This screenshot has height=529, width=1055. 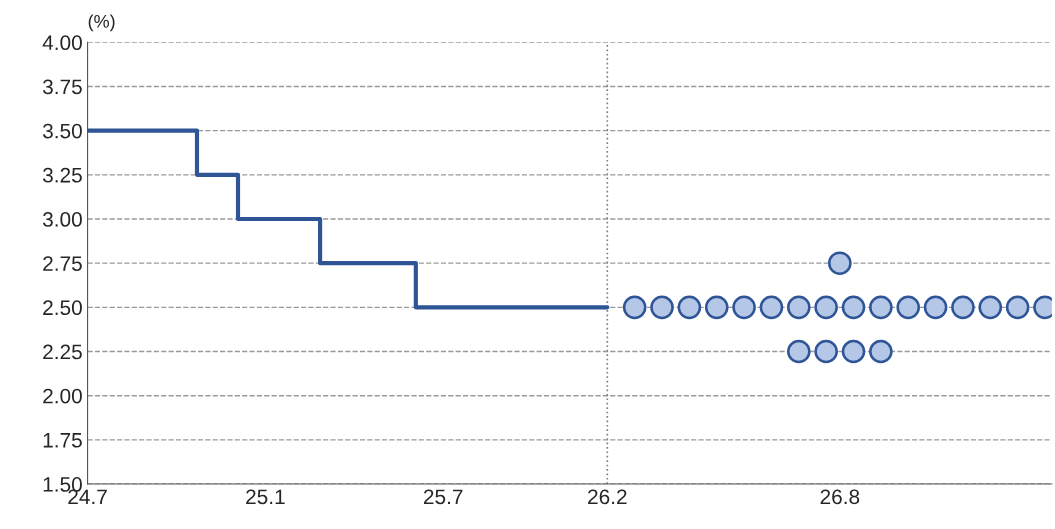 What do you see at coordinates (62, 219) in the screenshot?
I see `y-tick-label: 3.00` at bounding box center [62, 219].